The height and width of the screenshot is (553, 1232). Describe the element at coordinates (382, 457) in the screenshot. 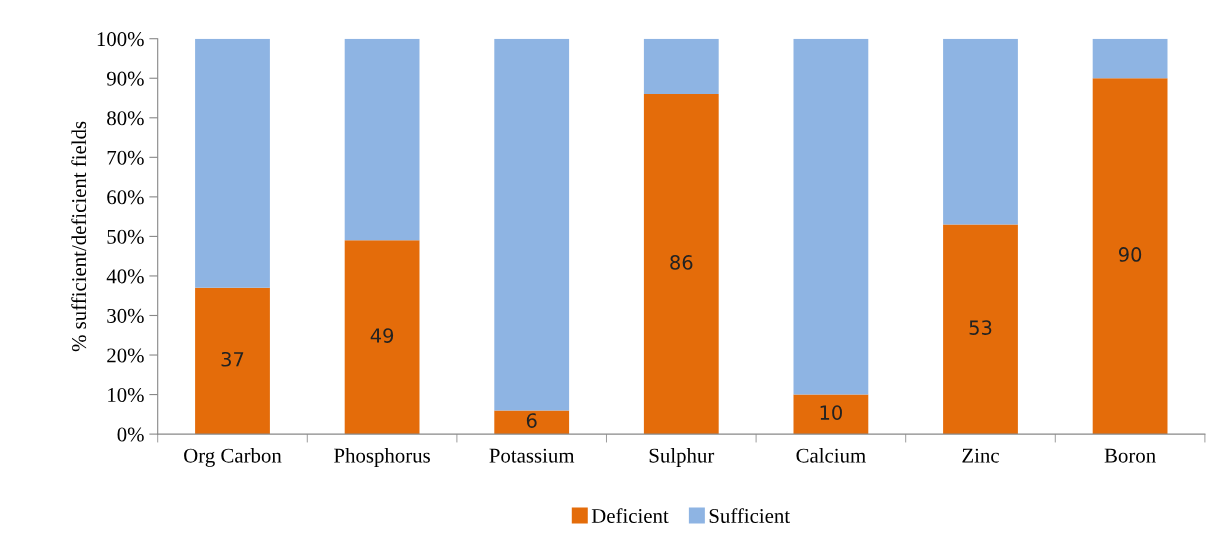

I see `x-tick-label: Phosphorus` at that location.